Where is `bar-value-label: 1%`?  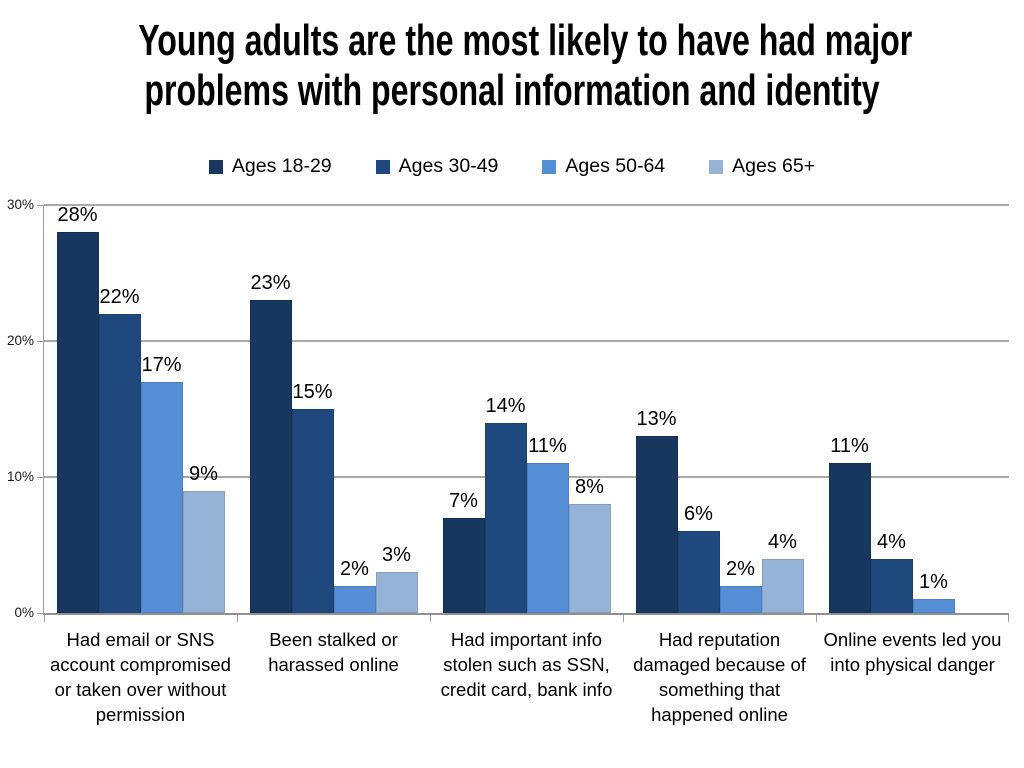
bar-value-label: 1% is located at coordinates (933, 582).